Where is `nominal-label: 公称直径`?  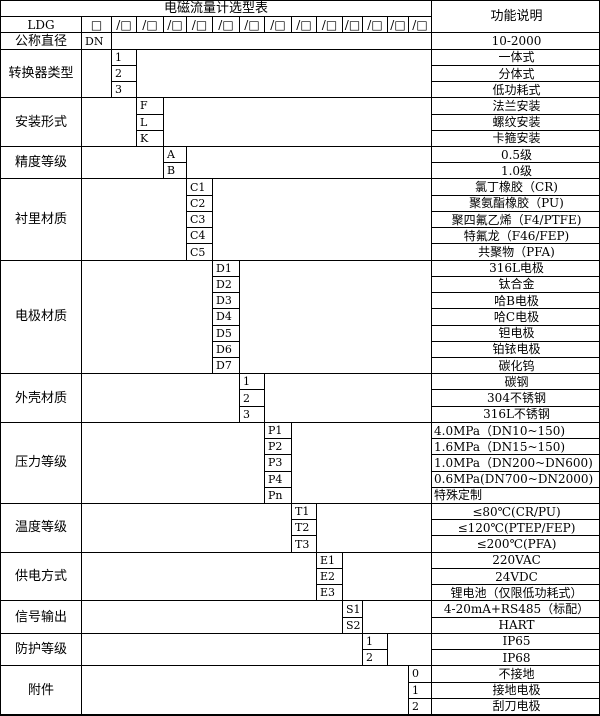
nominal-label: 公称直径 is located at coordinates (41, 41).